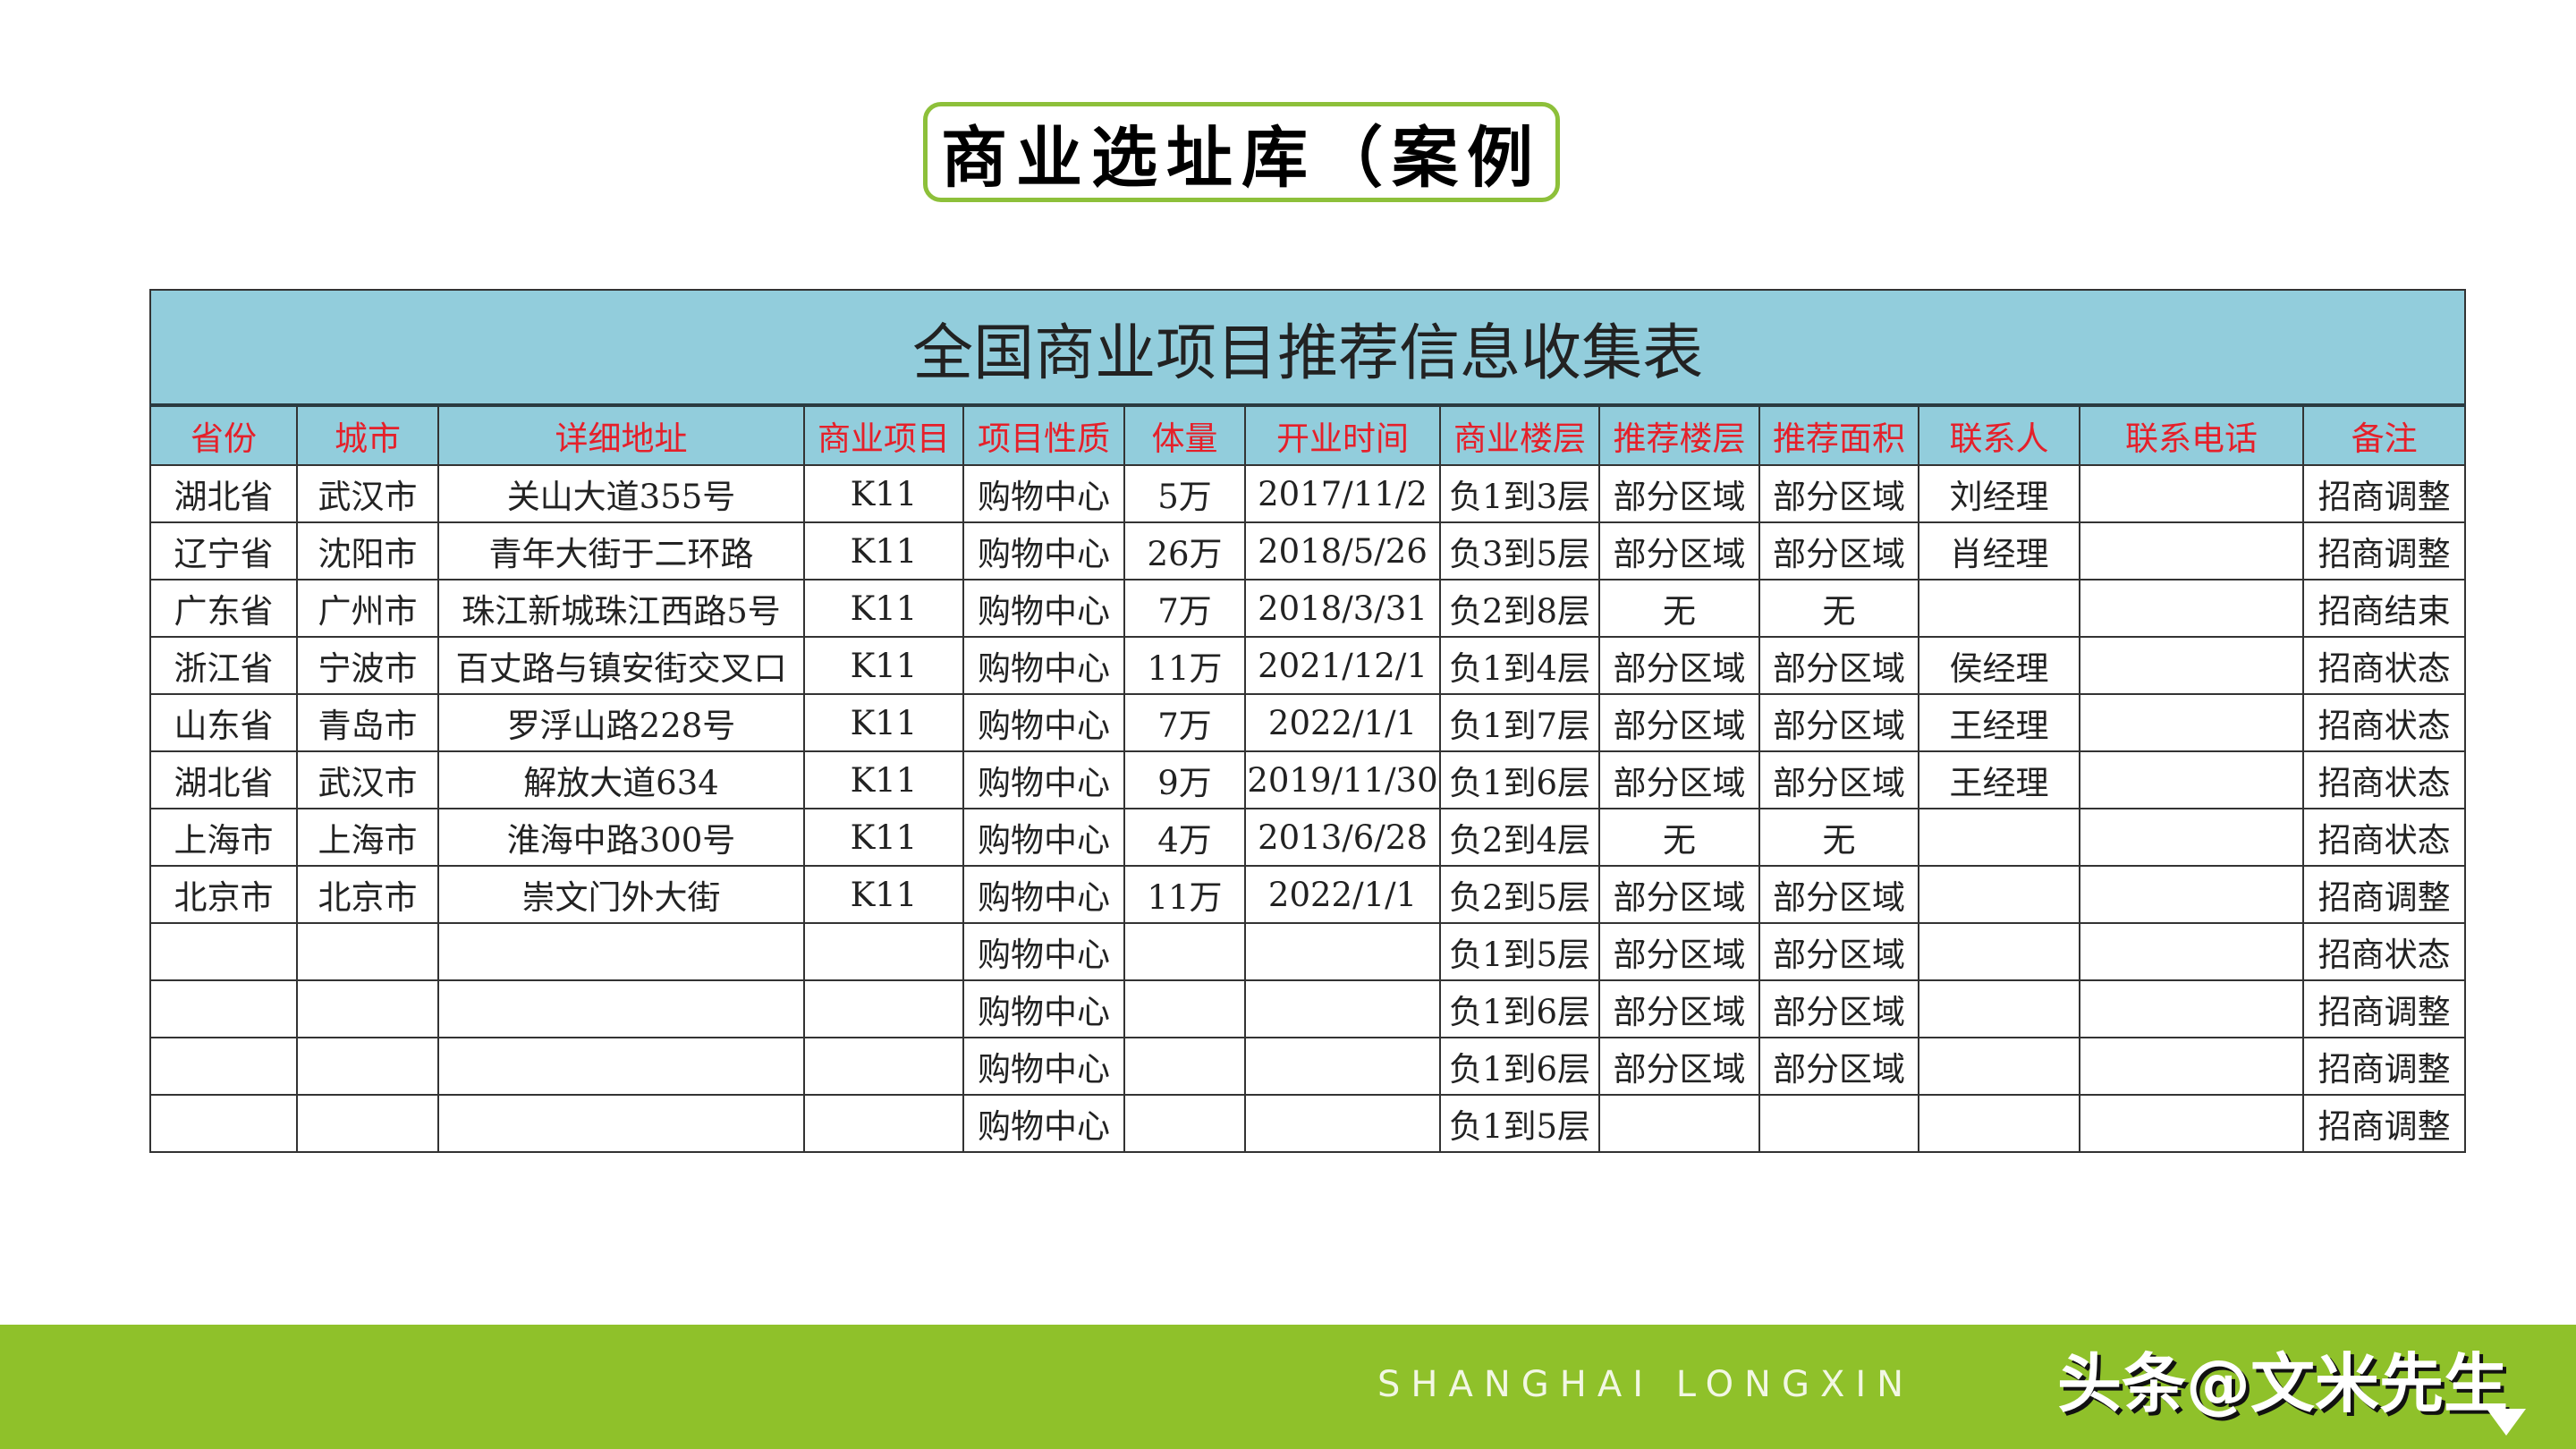 The image size is (2576, 1449). I want to click on table-cell: 7万, so click(1184, 608).